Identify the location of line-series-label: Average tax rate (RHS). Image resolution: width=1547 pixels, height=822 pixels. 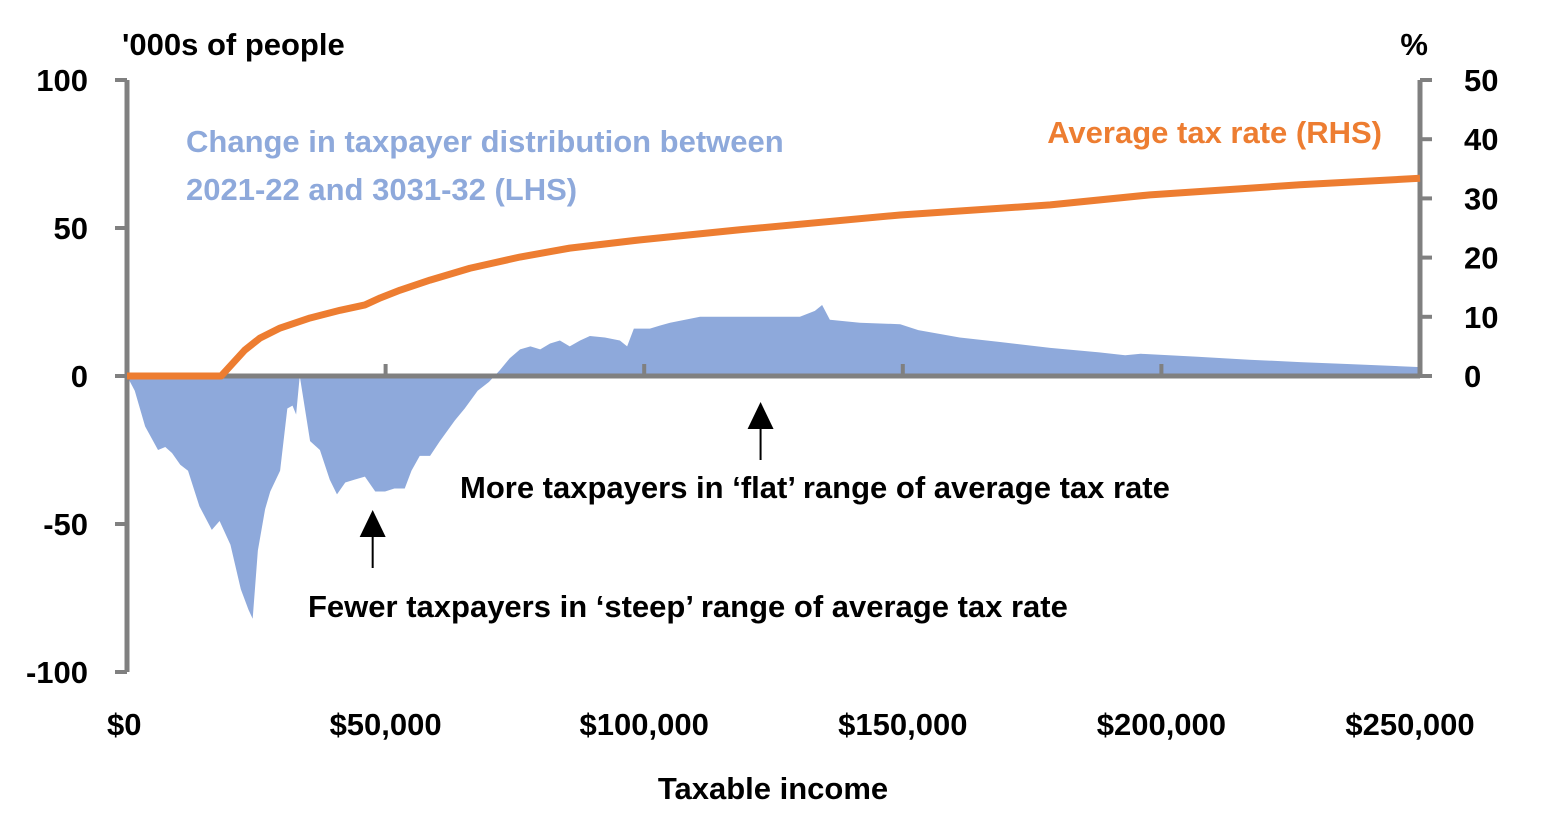
(1214, 132).